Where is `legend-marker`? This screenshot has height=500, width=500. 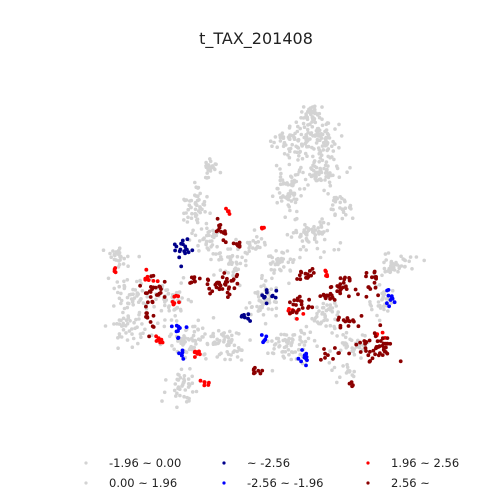 legend-marker is located at coordinates (368, 463).